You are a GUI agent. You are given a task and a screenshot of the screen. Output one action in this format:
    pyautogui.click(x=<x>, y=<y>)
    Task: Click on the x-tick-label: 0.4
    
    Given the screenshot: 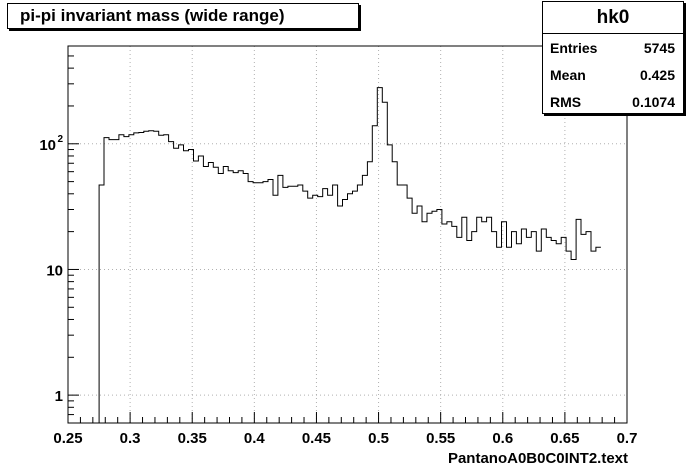 What is the action you would take?
    pyautogui.click(x=255, y=438)
    